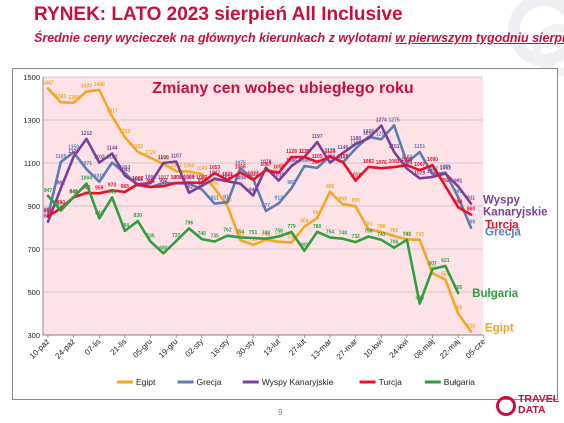  I want to click on data-label: 961, so click(86, 188).